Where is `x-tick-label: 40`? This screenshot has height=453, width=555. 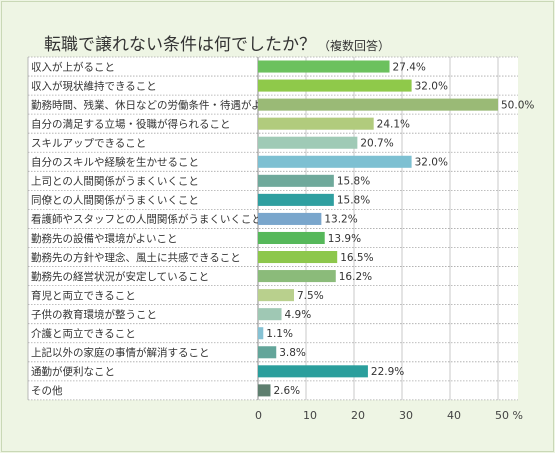
x-tick-label: 40 is located at coordinates (454, 415).